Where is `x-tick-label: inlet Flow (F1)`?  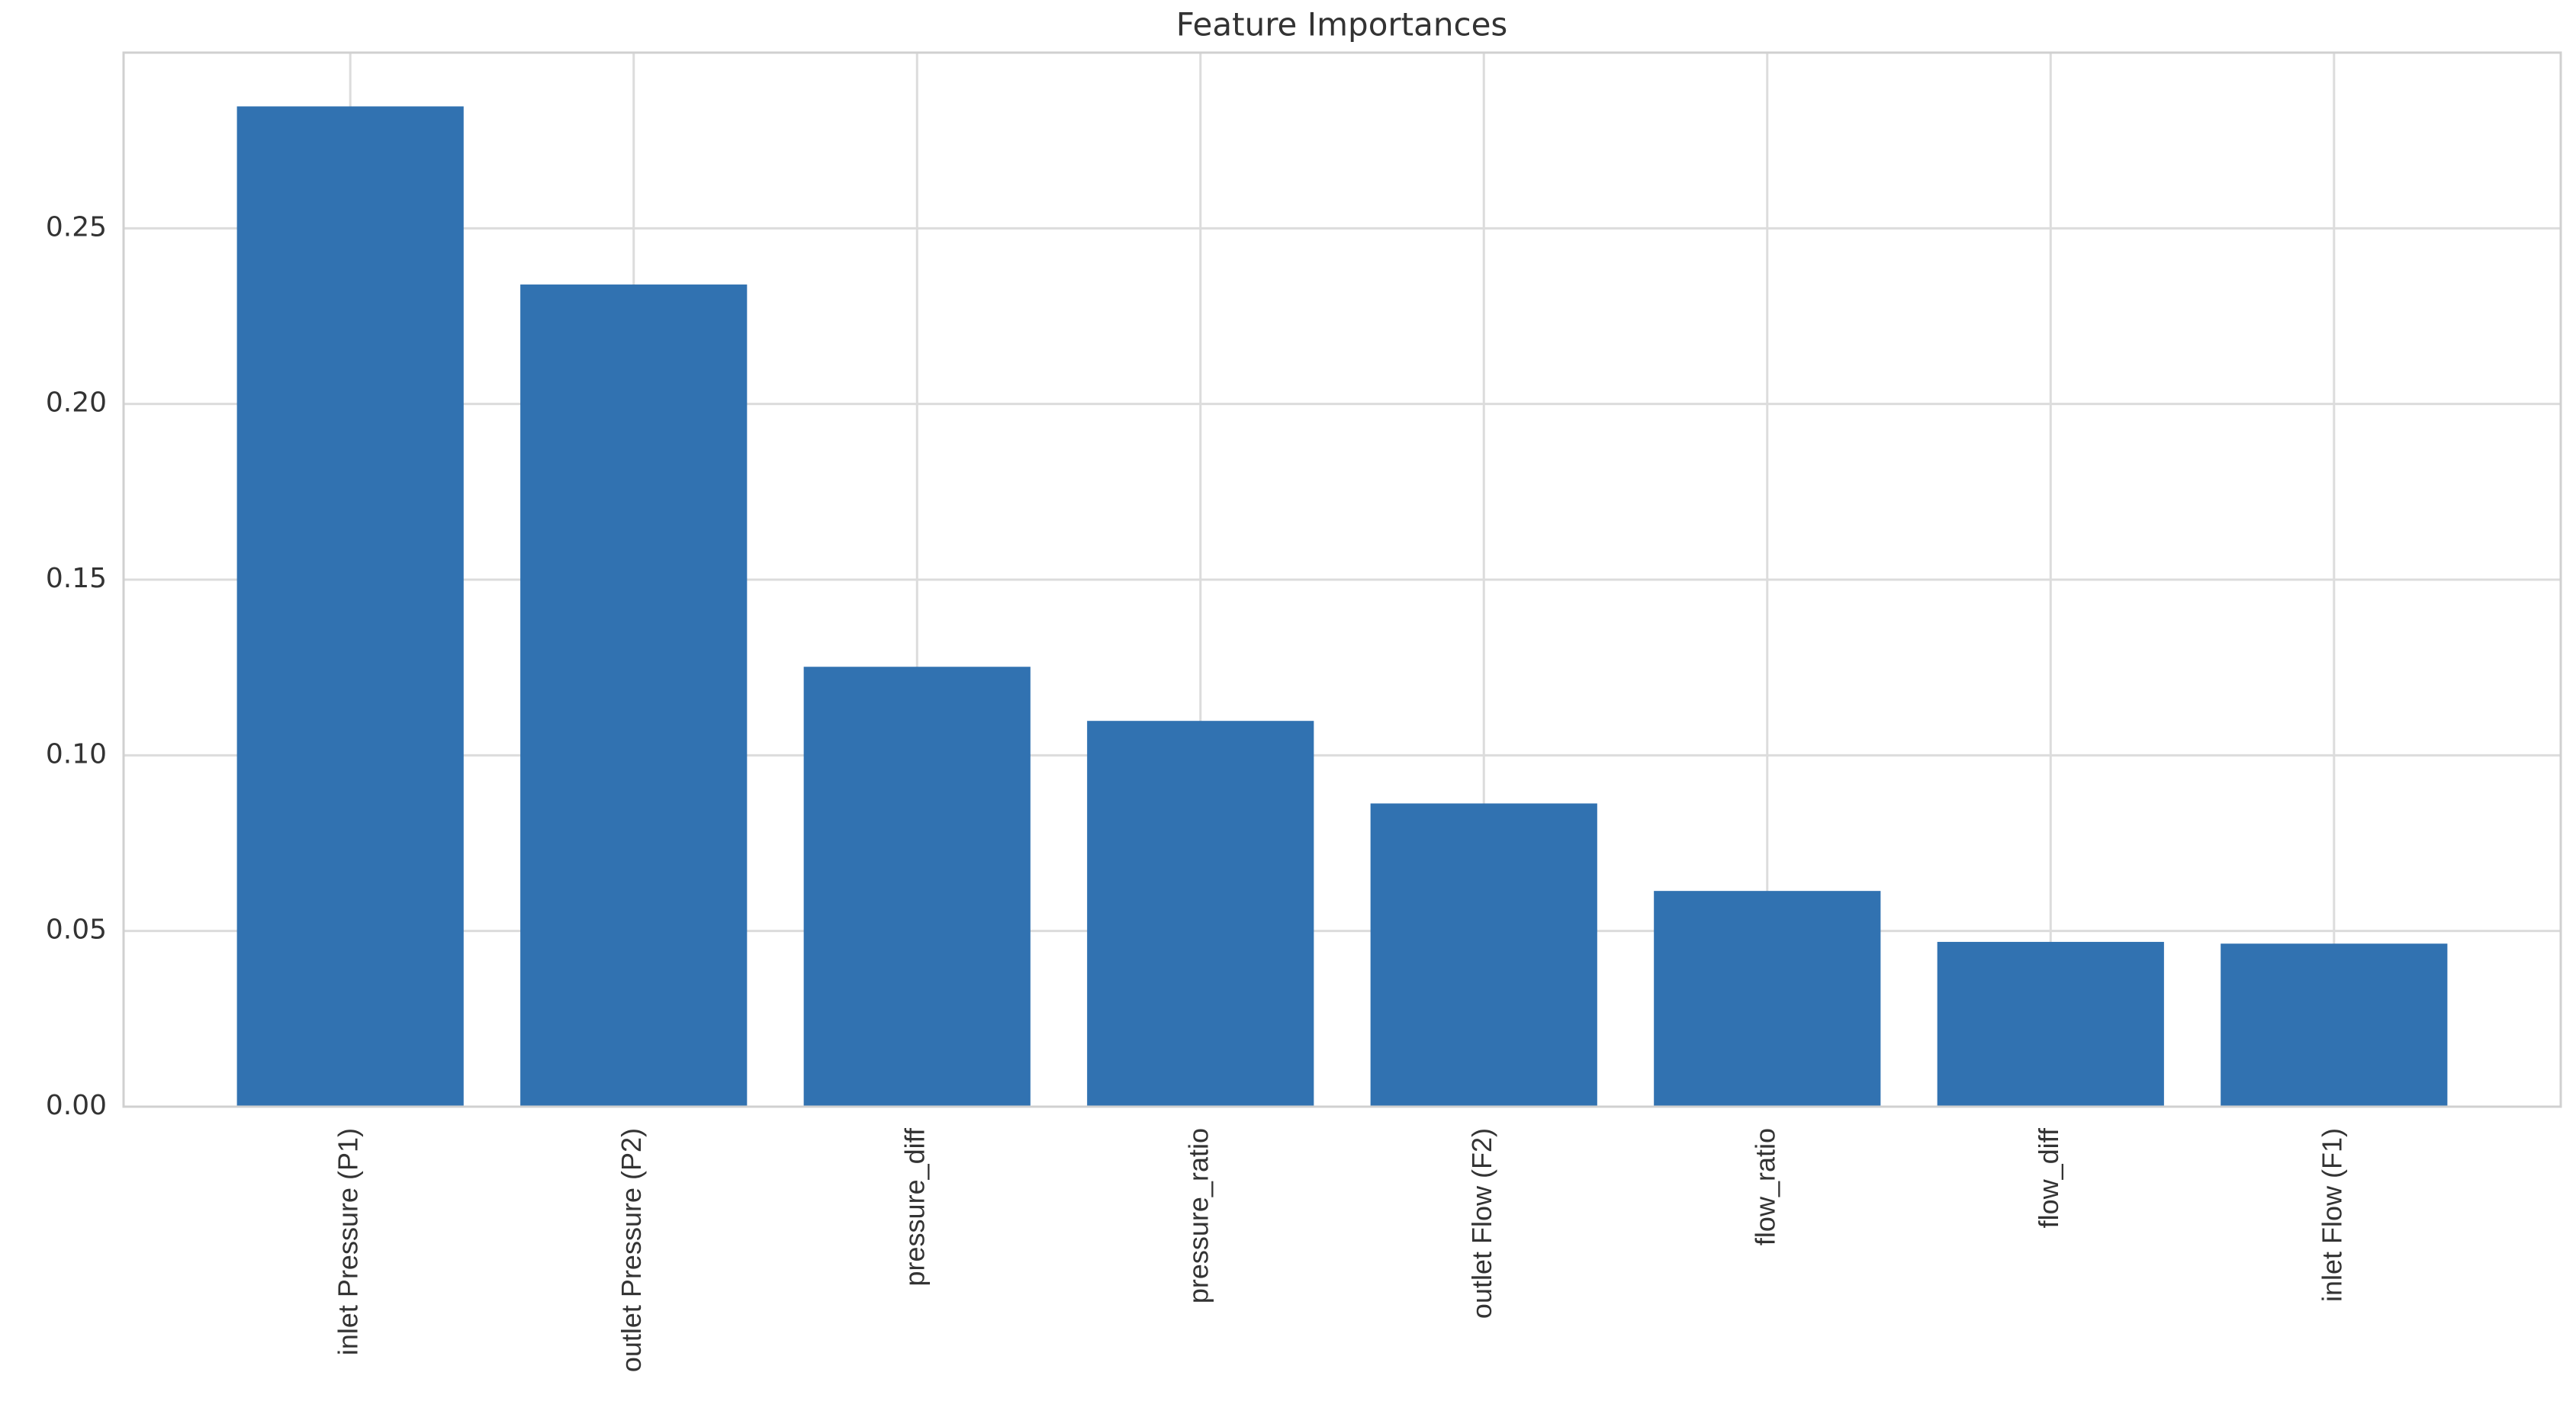
x-tick-label: inlet Flow (F1) is located at coordinates (2331, 1215).